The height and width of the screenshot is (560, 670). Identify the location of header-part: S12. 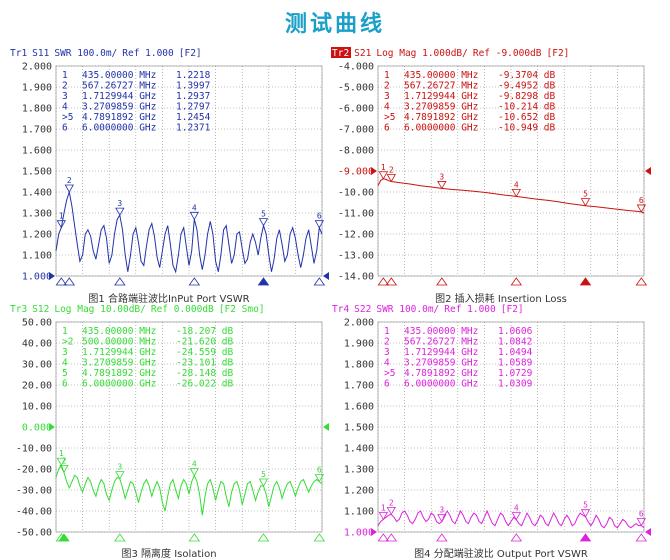
(40, 309).